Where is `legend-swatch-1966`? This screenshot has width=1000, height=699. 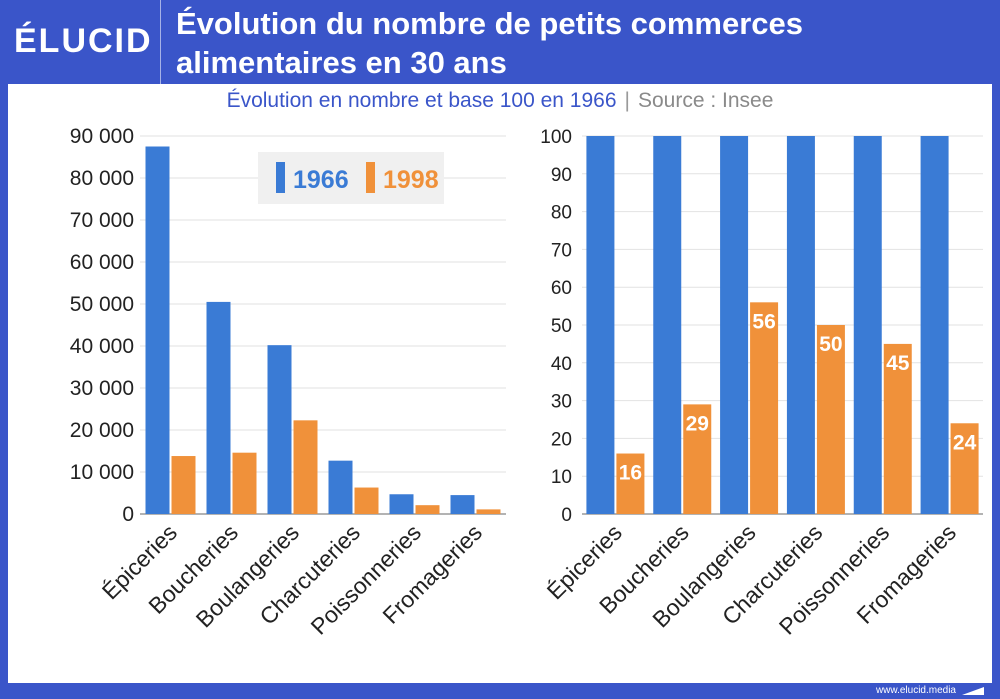
legend-swatch-1966 is located at coordinates (280, 177).